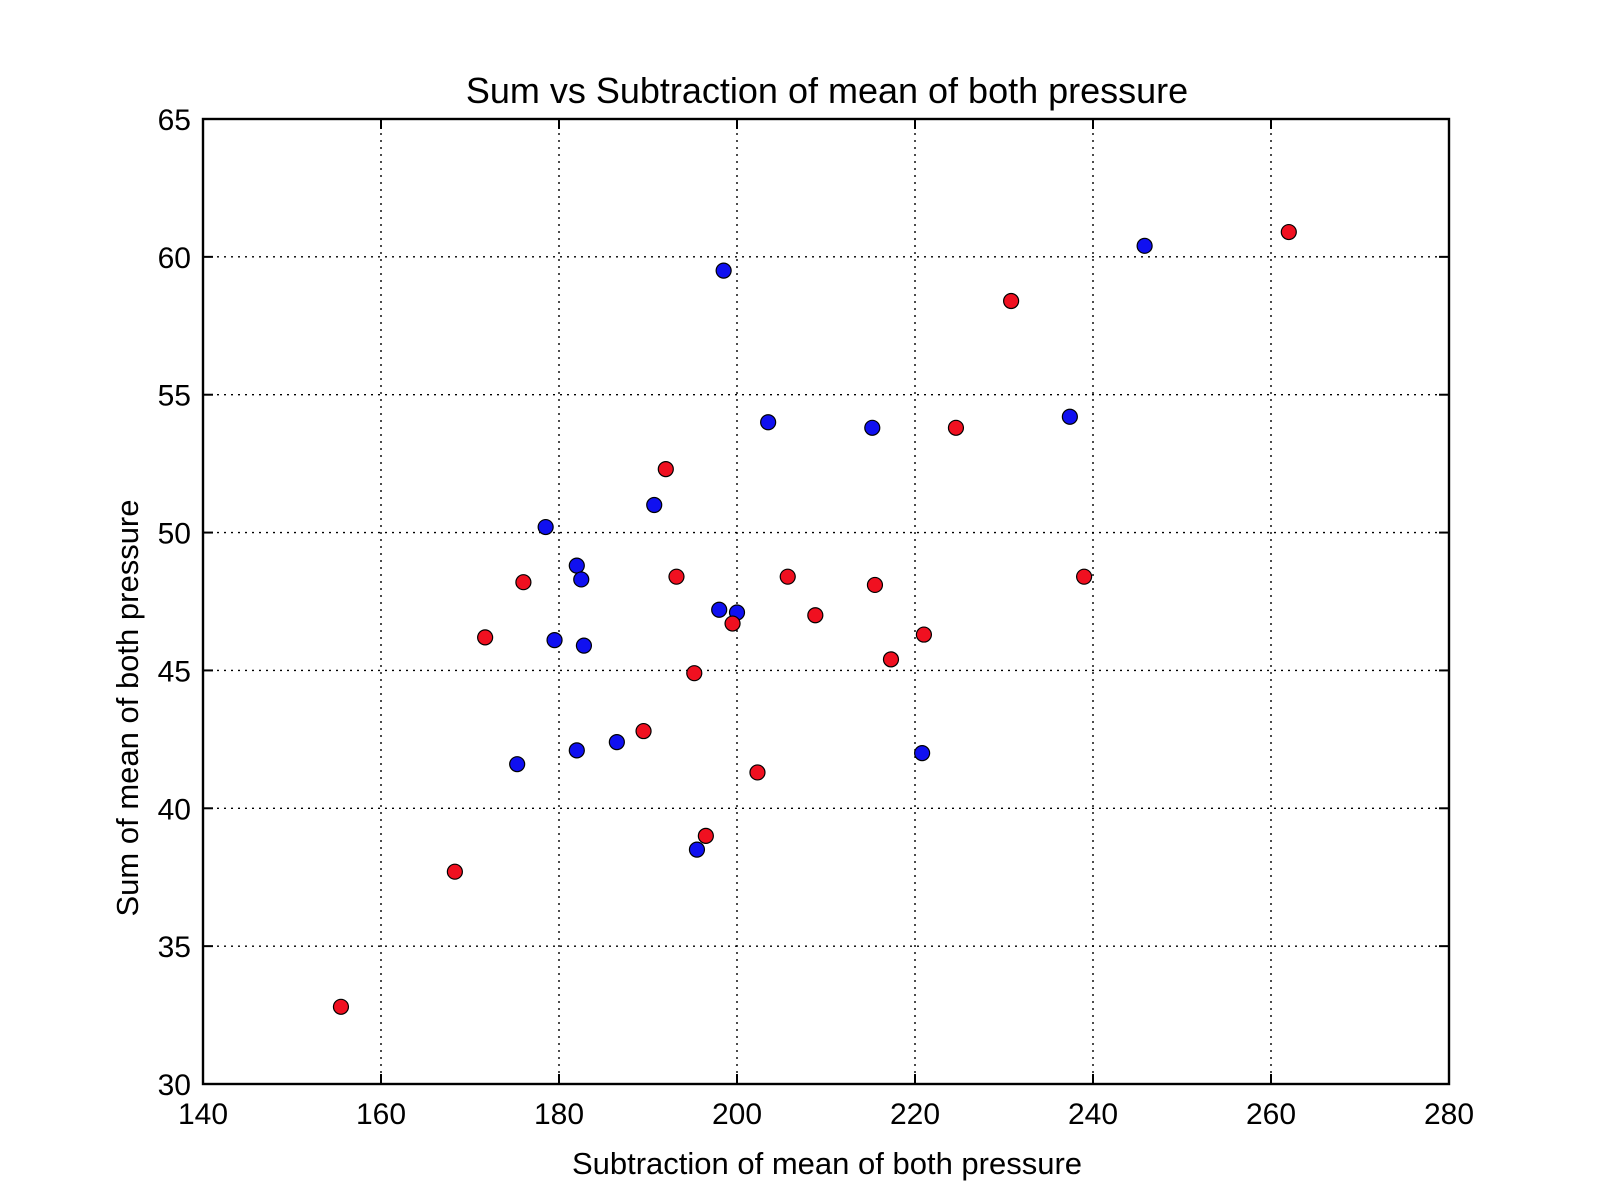 Image resolution: width=1600 pixels, height=1200 pixels. I want to click on y-tick-label: 65, so click(174, 120).